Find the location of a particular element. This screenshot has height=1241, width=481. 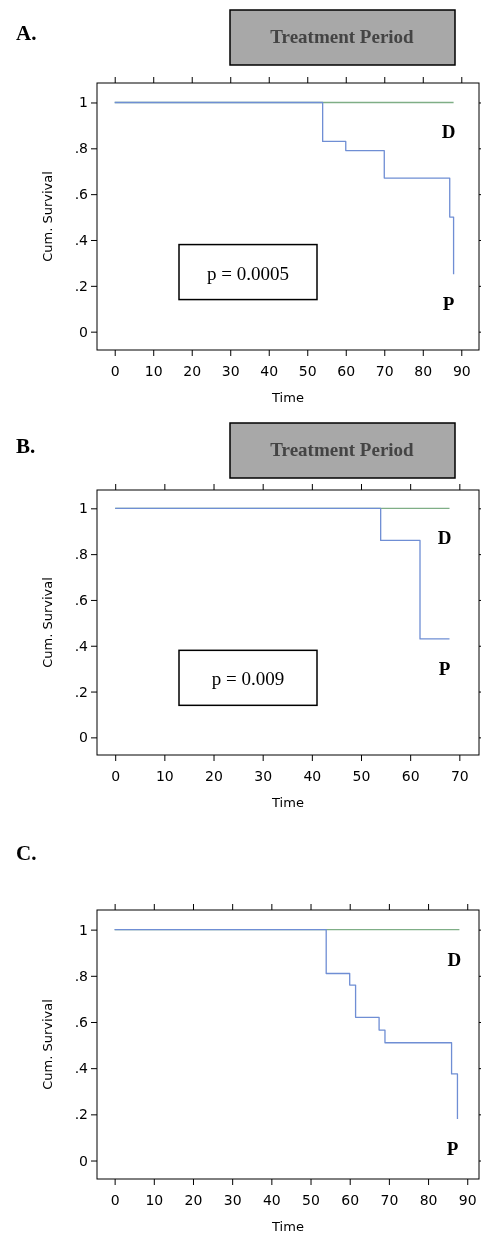

boxed-label: p = 0.009 is located at coordinates (248, 678).